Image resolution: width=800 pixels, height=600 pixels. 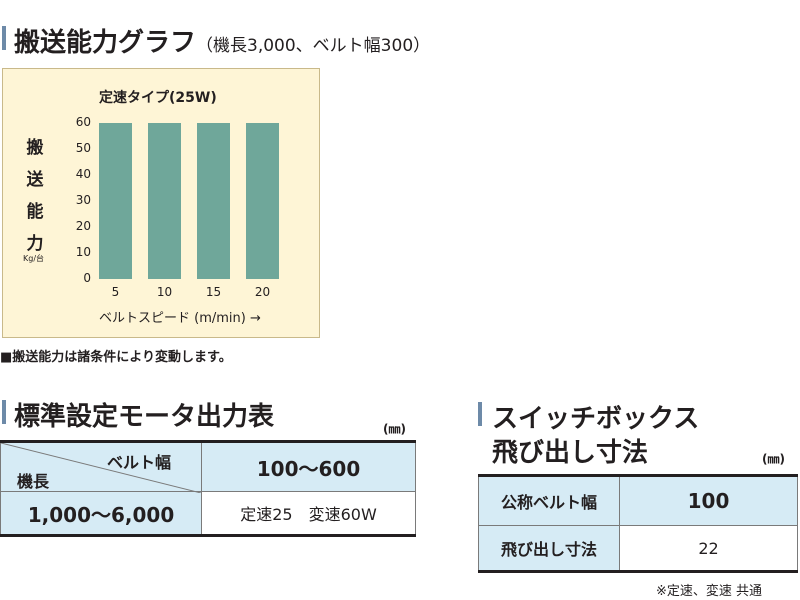 I want to click on y-tick-label: 40, so click(x=83, y=174).